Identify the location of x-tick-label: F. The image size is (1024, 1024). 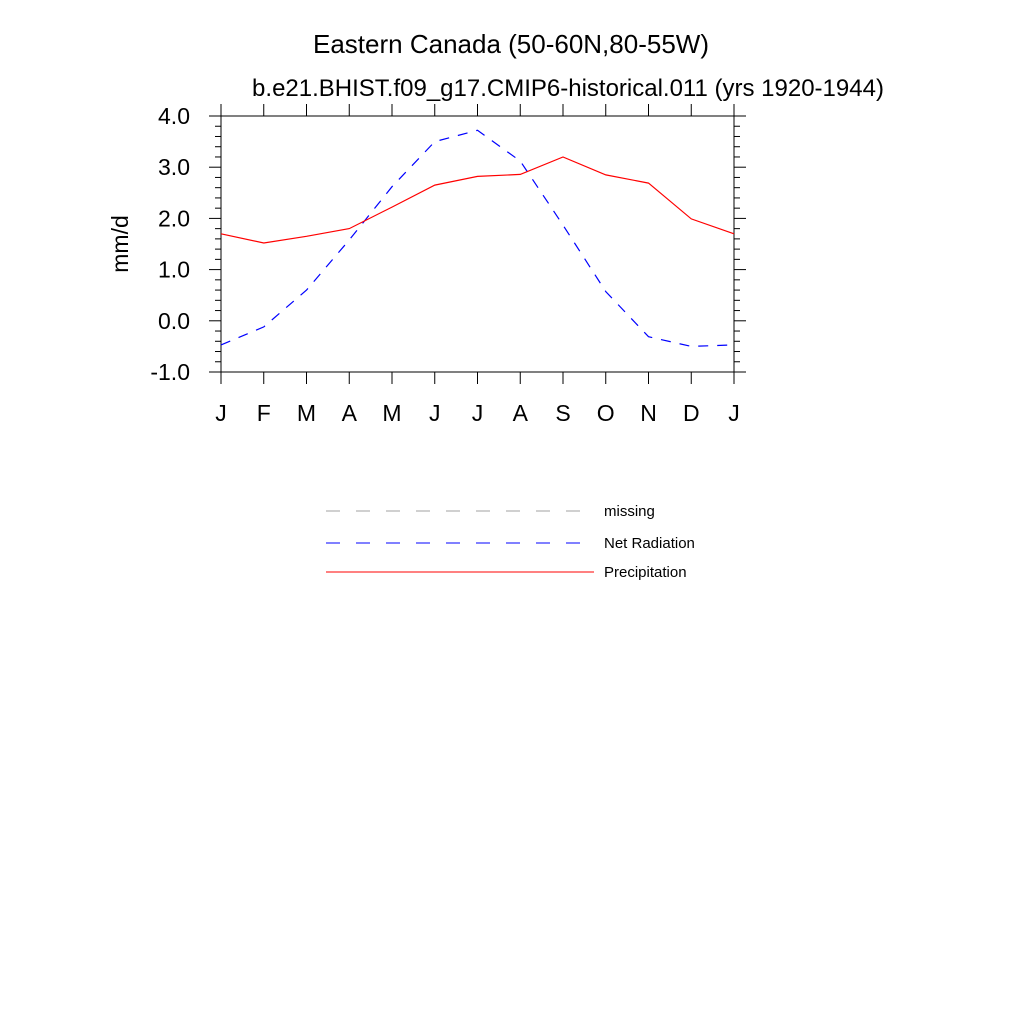
(264, 413).